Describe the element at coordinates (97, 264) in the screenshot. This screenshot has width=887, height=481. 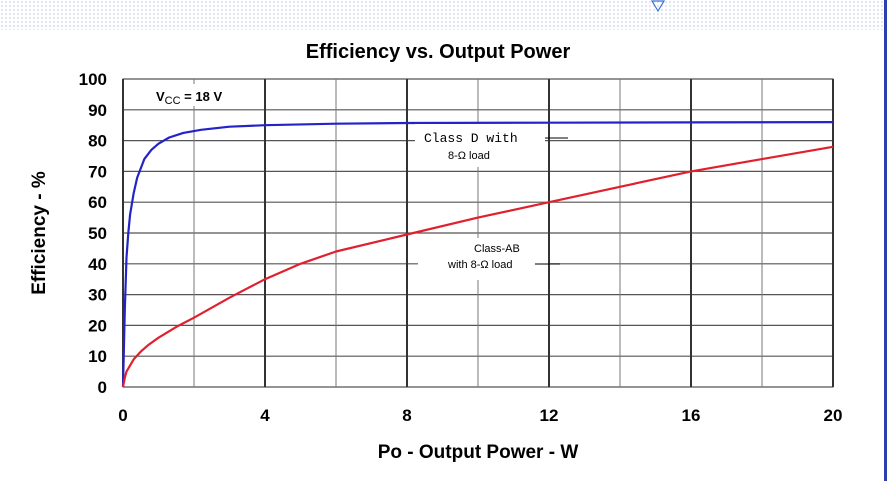
I see `y-tick-label: 40` at that location.